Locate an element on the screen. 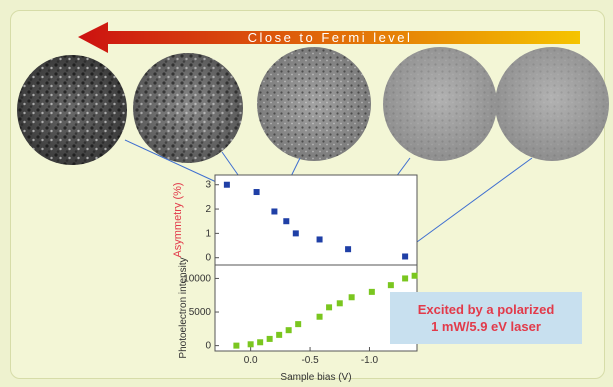 This screenshot has height=387, width=613. chart1-ytick-label: 0 is located at coordinates (208, 258).